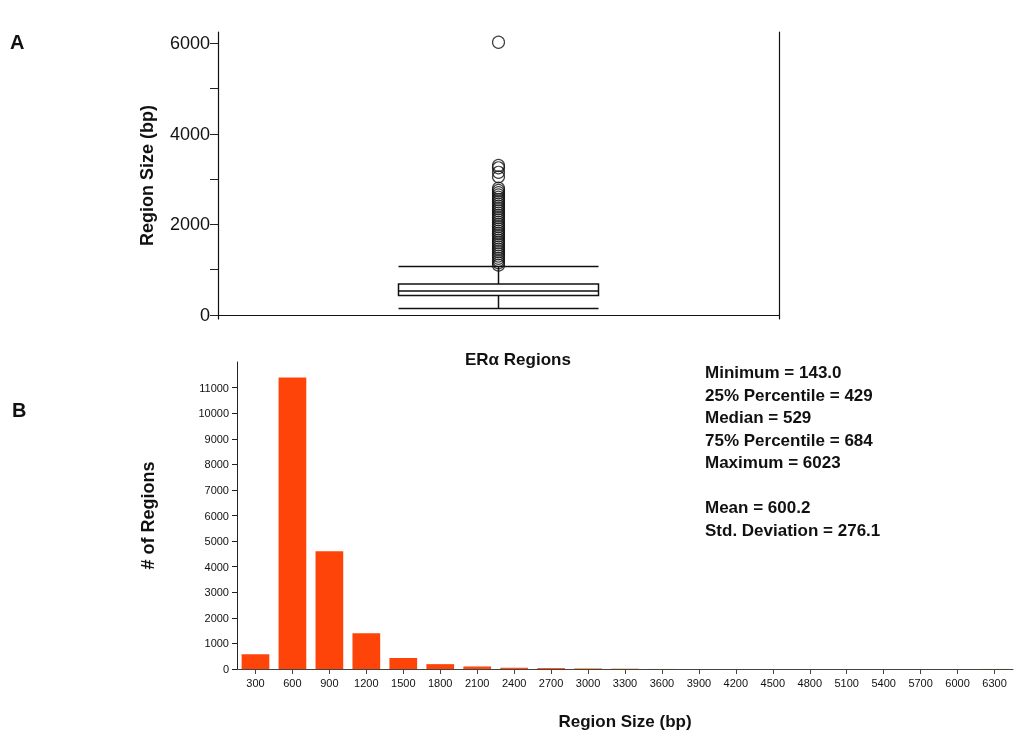 Image resolution: width=1018 pixels, height=735 pixels. Describe the element at coordinates (403, 682) in the screenshot. I see `x-tick-label: 1500` at that location.